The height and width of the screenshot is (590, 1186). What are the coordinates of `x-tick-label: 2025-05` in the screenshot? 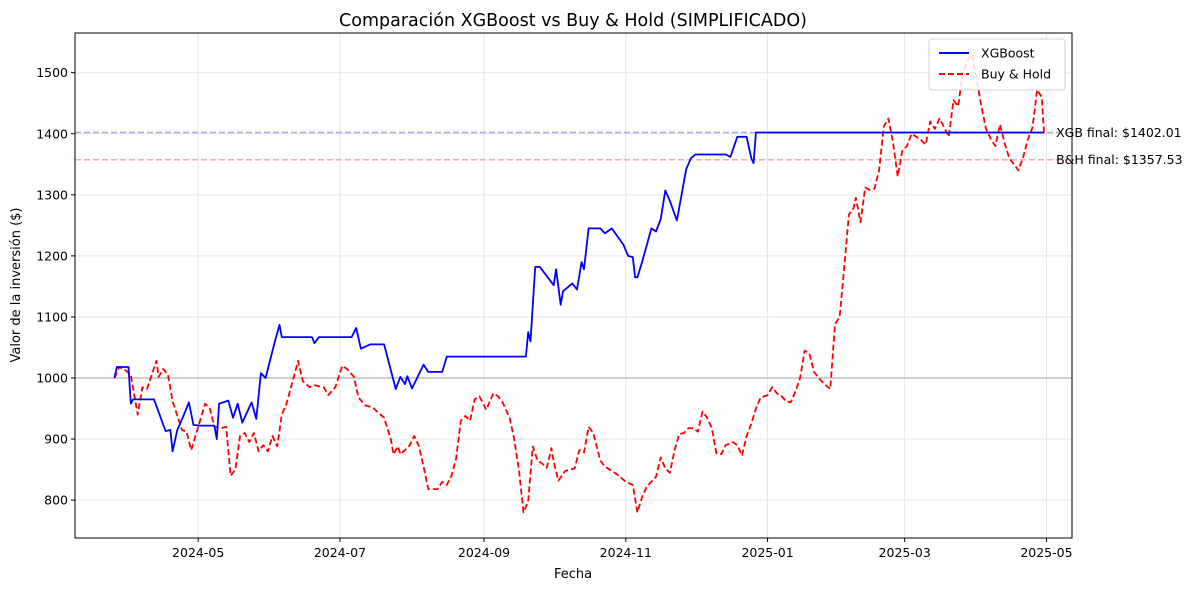 It's located at (1046, 552).